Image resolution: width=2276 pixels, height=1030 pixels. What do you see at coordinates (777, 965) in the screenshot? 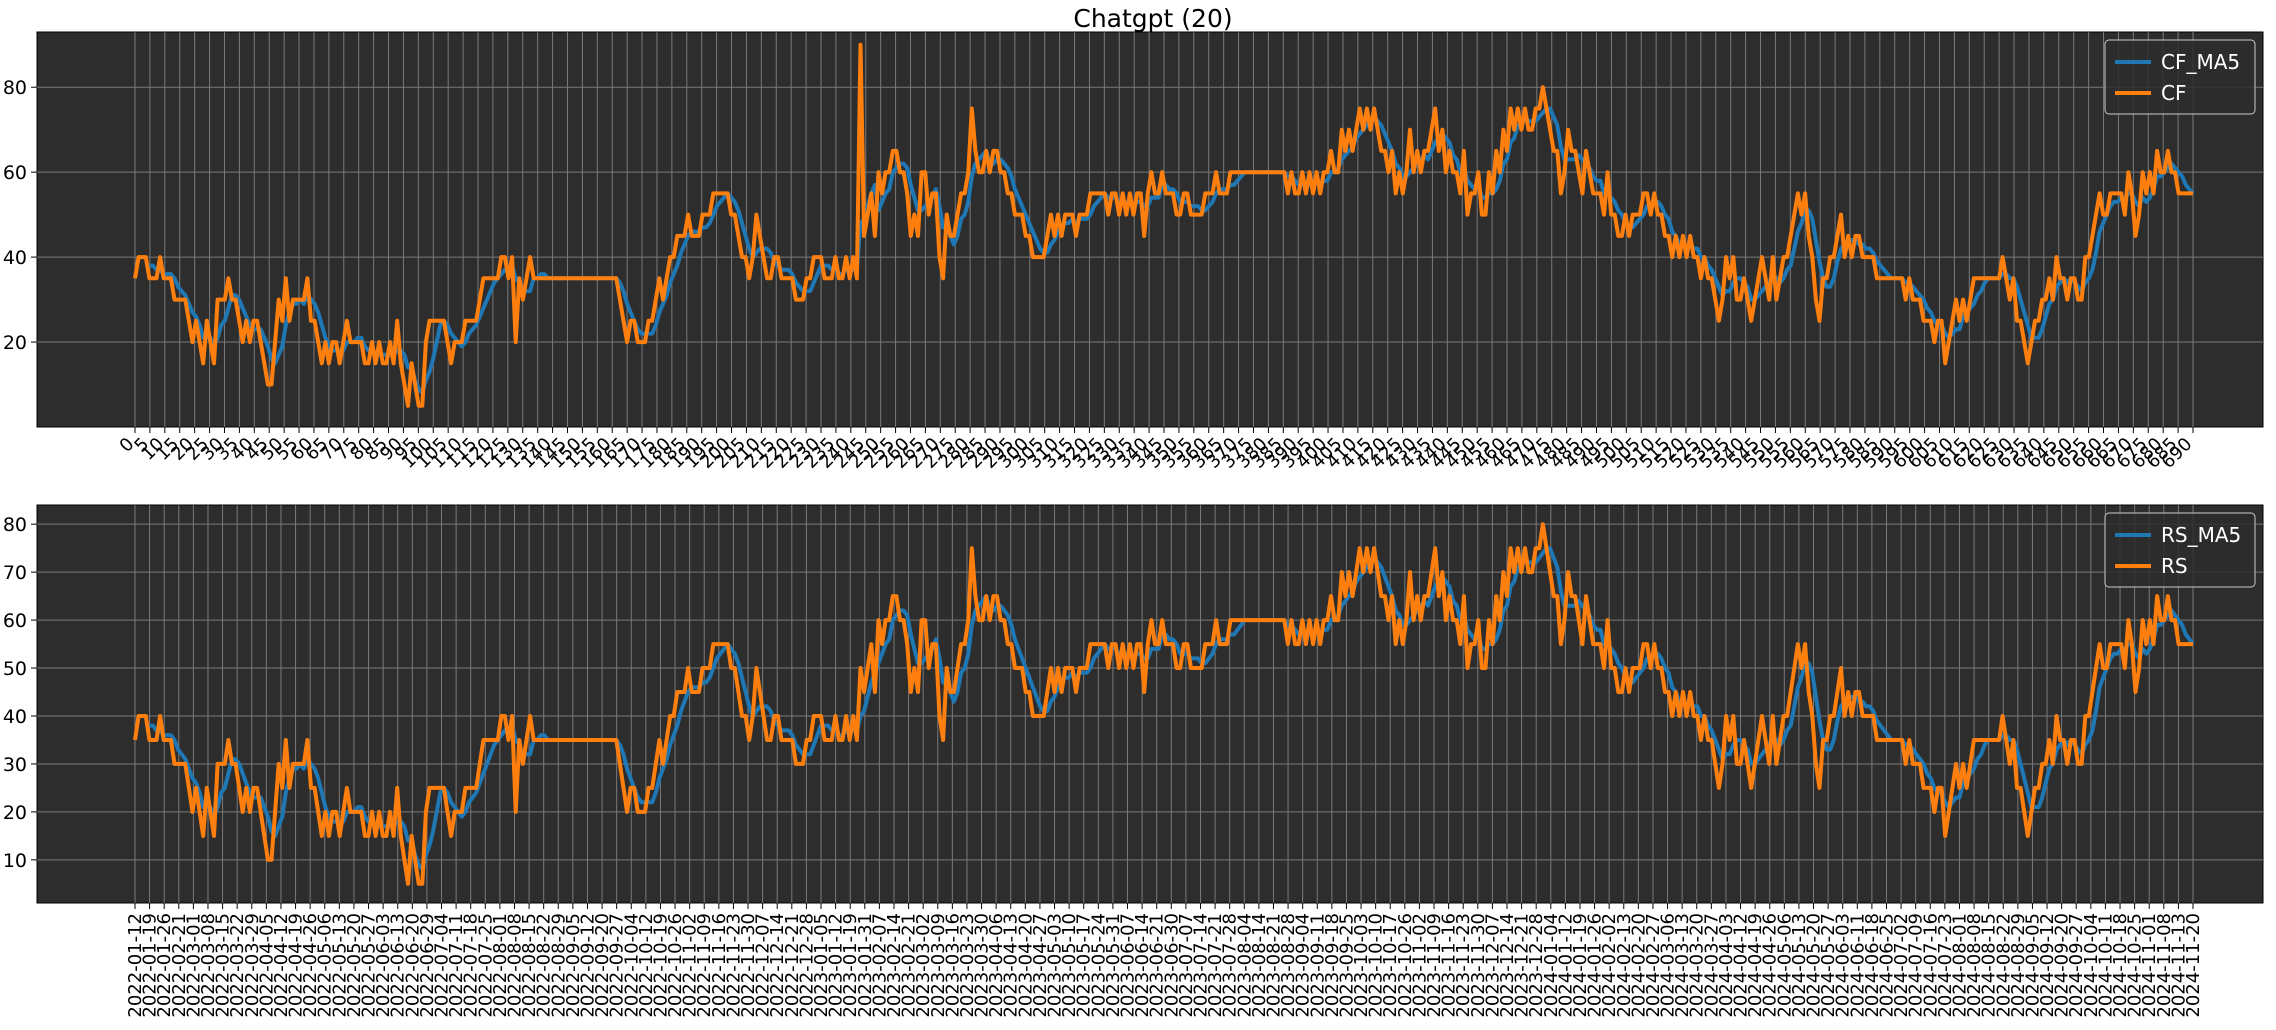
I see `x-tick-label: 2022-12-14` at bounding box center [777, 965].